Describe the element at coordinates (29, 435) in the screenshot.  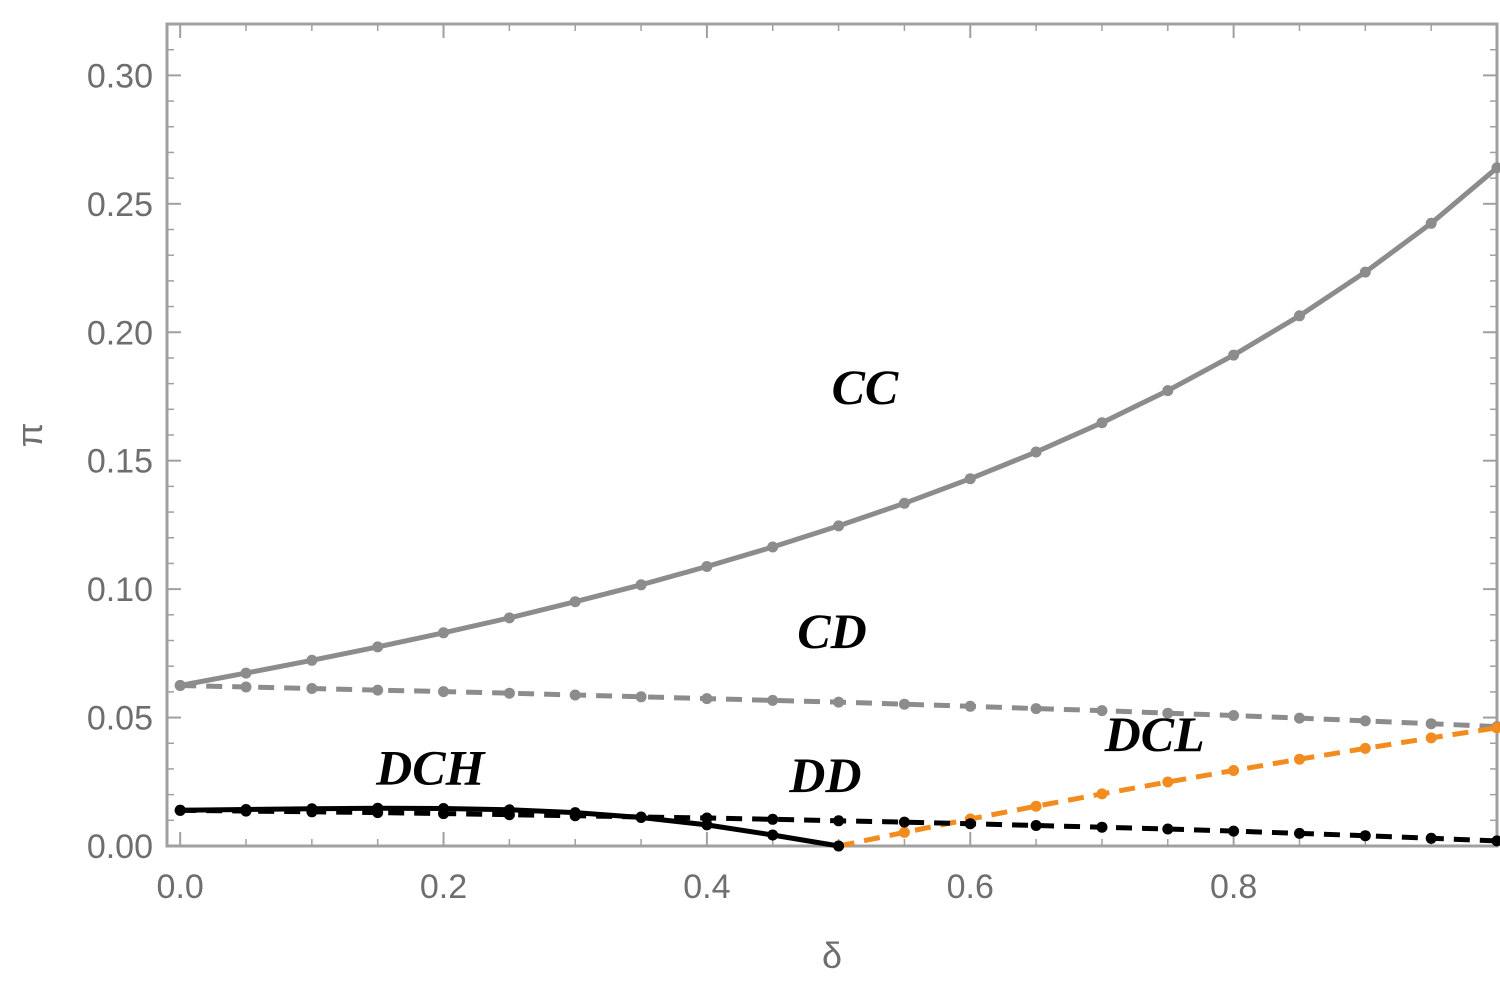
I see `y-axis-label: π` at that location.